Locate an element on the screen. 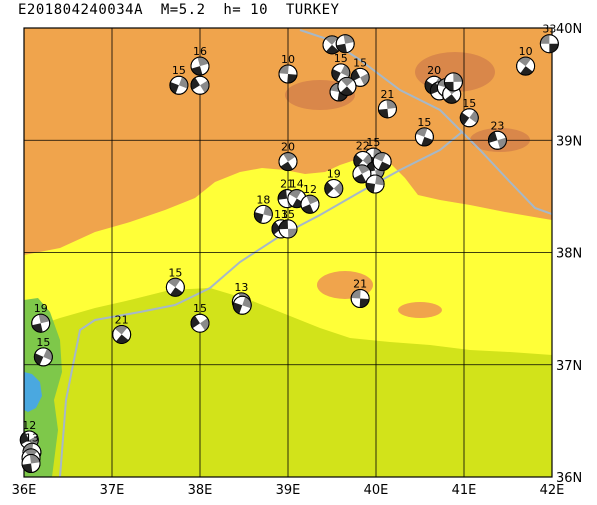  terrain-highland-patch is located at coordinates (420, 310).